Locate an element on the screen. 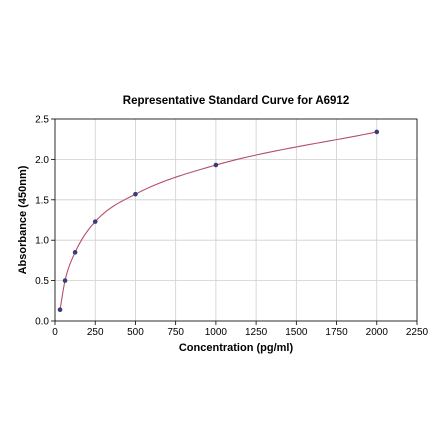  y-tick-label: 2.0 is located at coordinates (42, 160).